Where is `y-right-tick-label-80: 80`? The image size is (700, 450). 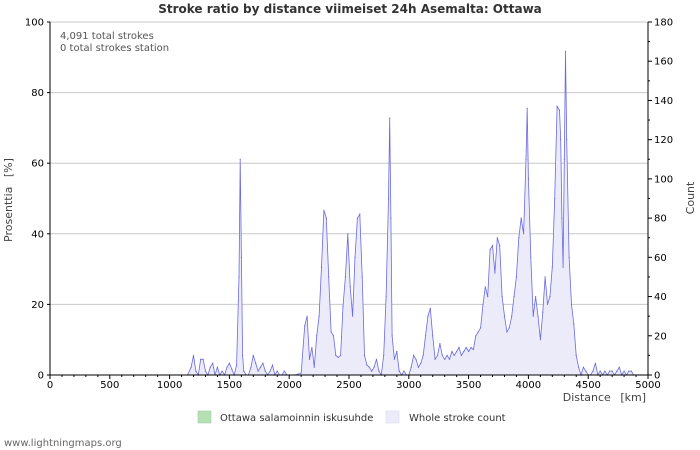
y-right-tick-label-80: 80 is located at coordinates (660, 219).